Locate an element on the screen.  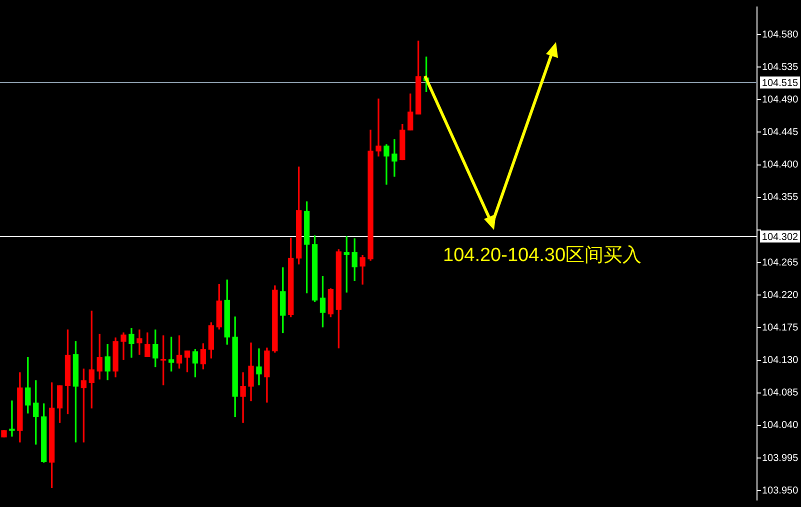
y-tick-label: 104.355 is located at coordinates (780, 198).